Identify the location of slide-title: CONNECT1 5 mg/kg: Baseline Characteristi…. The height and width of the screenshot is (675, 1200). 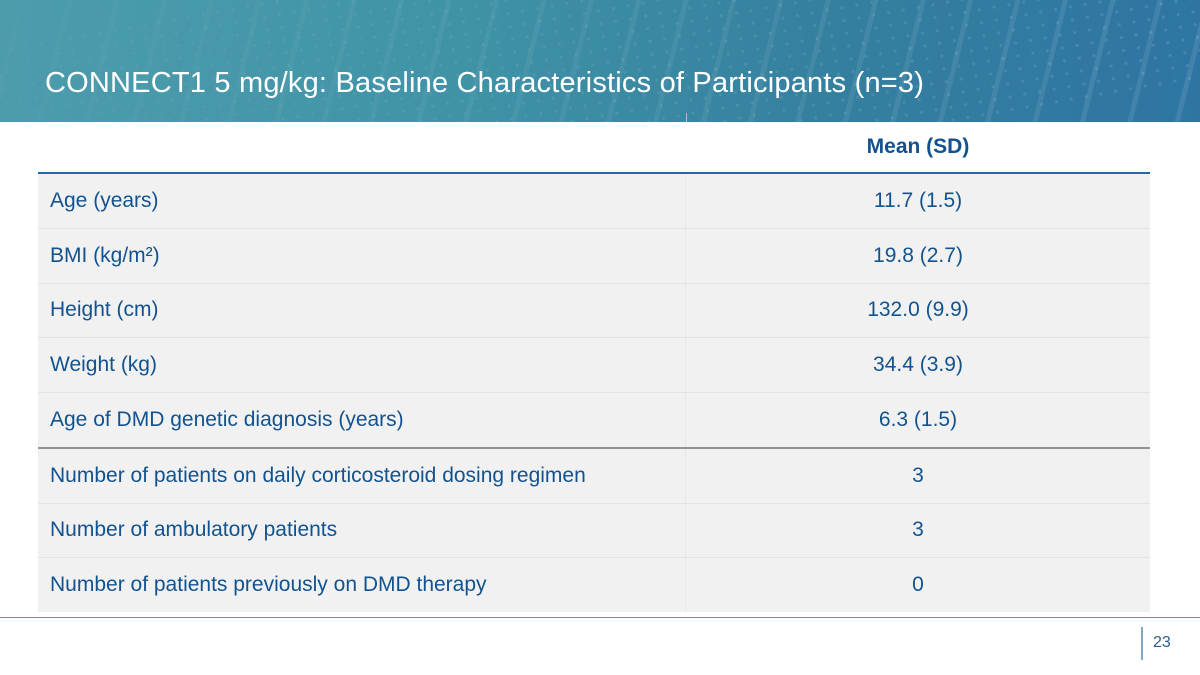
(485, 83).